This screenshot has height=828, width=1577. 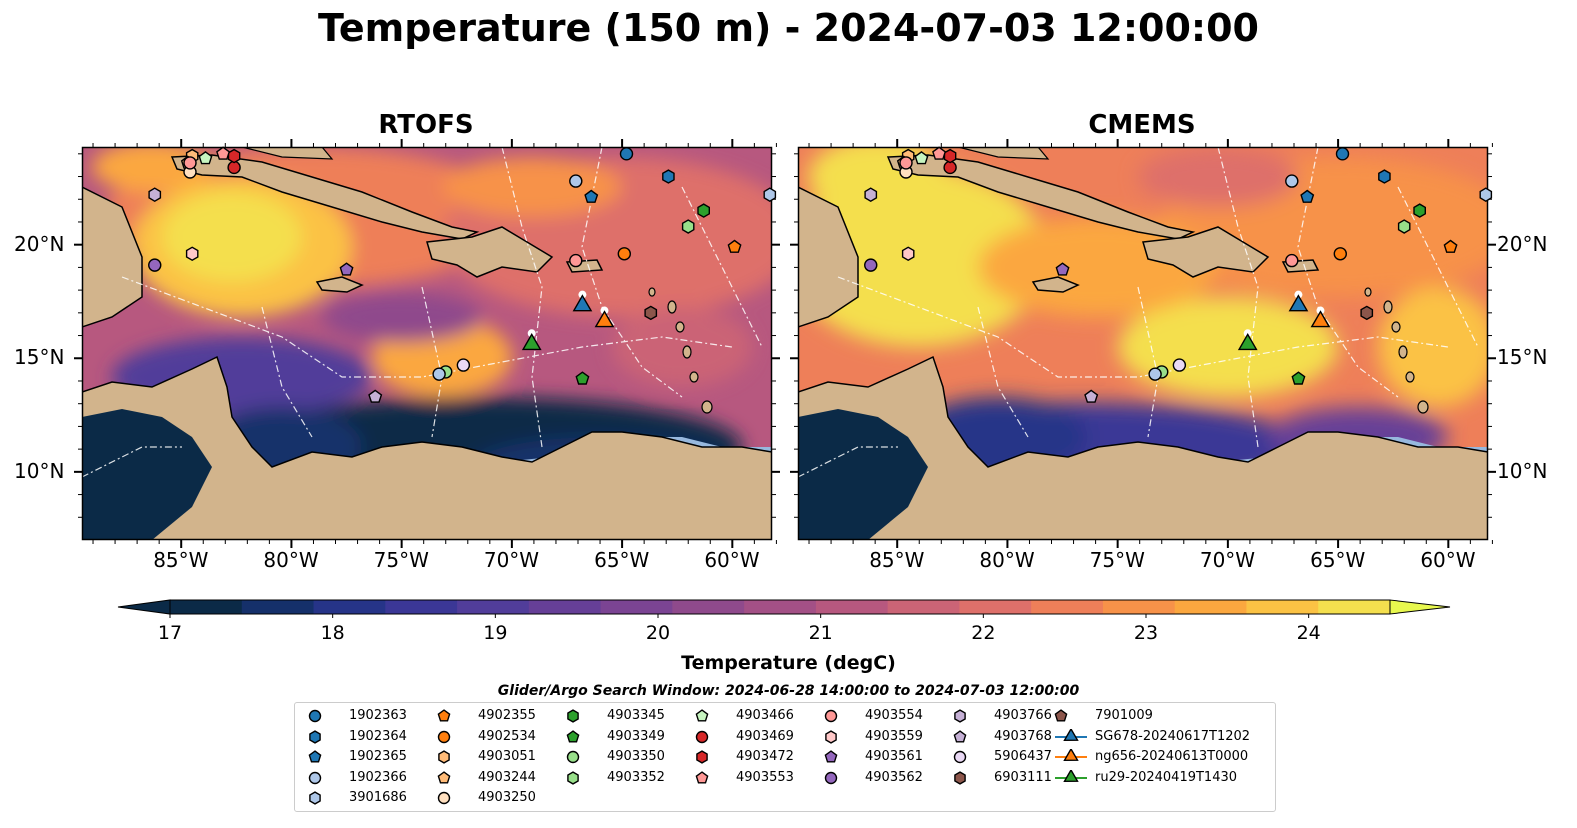 I want to click on colorbar-tick-label: 18, so click(x=333, y=633).